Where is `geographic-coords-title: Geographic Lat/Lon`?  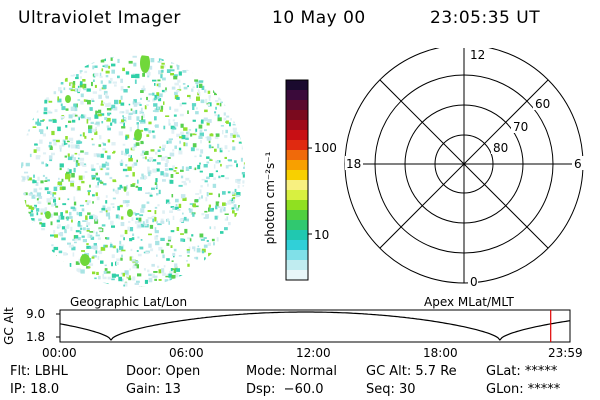
geographic-coords-title: Geographic Lat/Lon is located at coordinates (129, 302).